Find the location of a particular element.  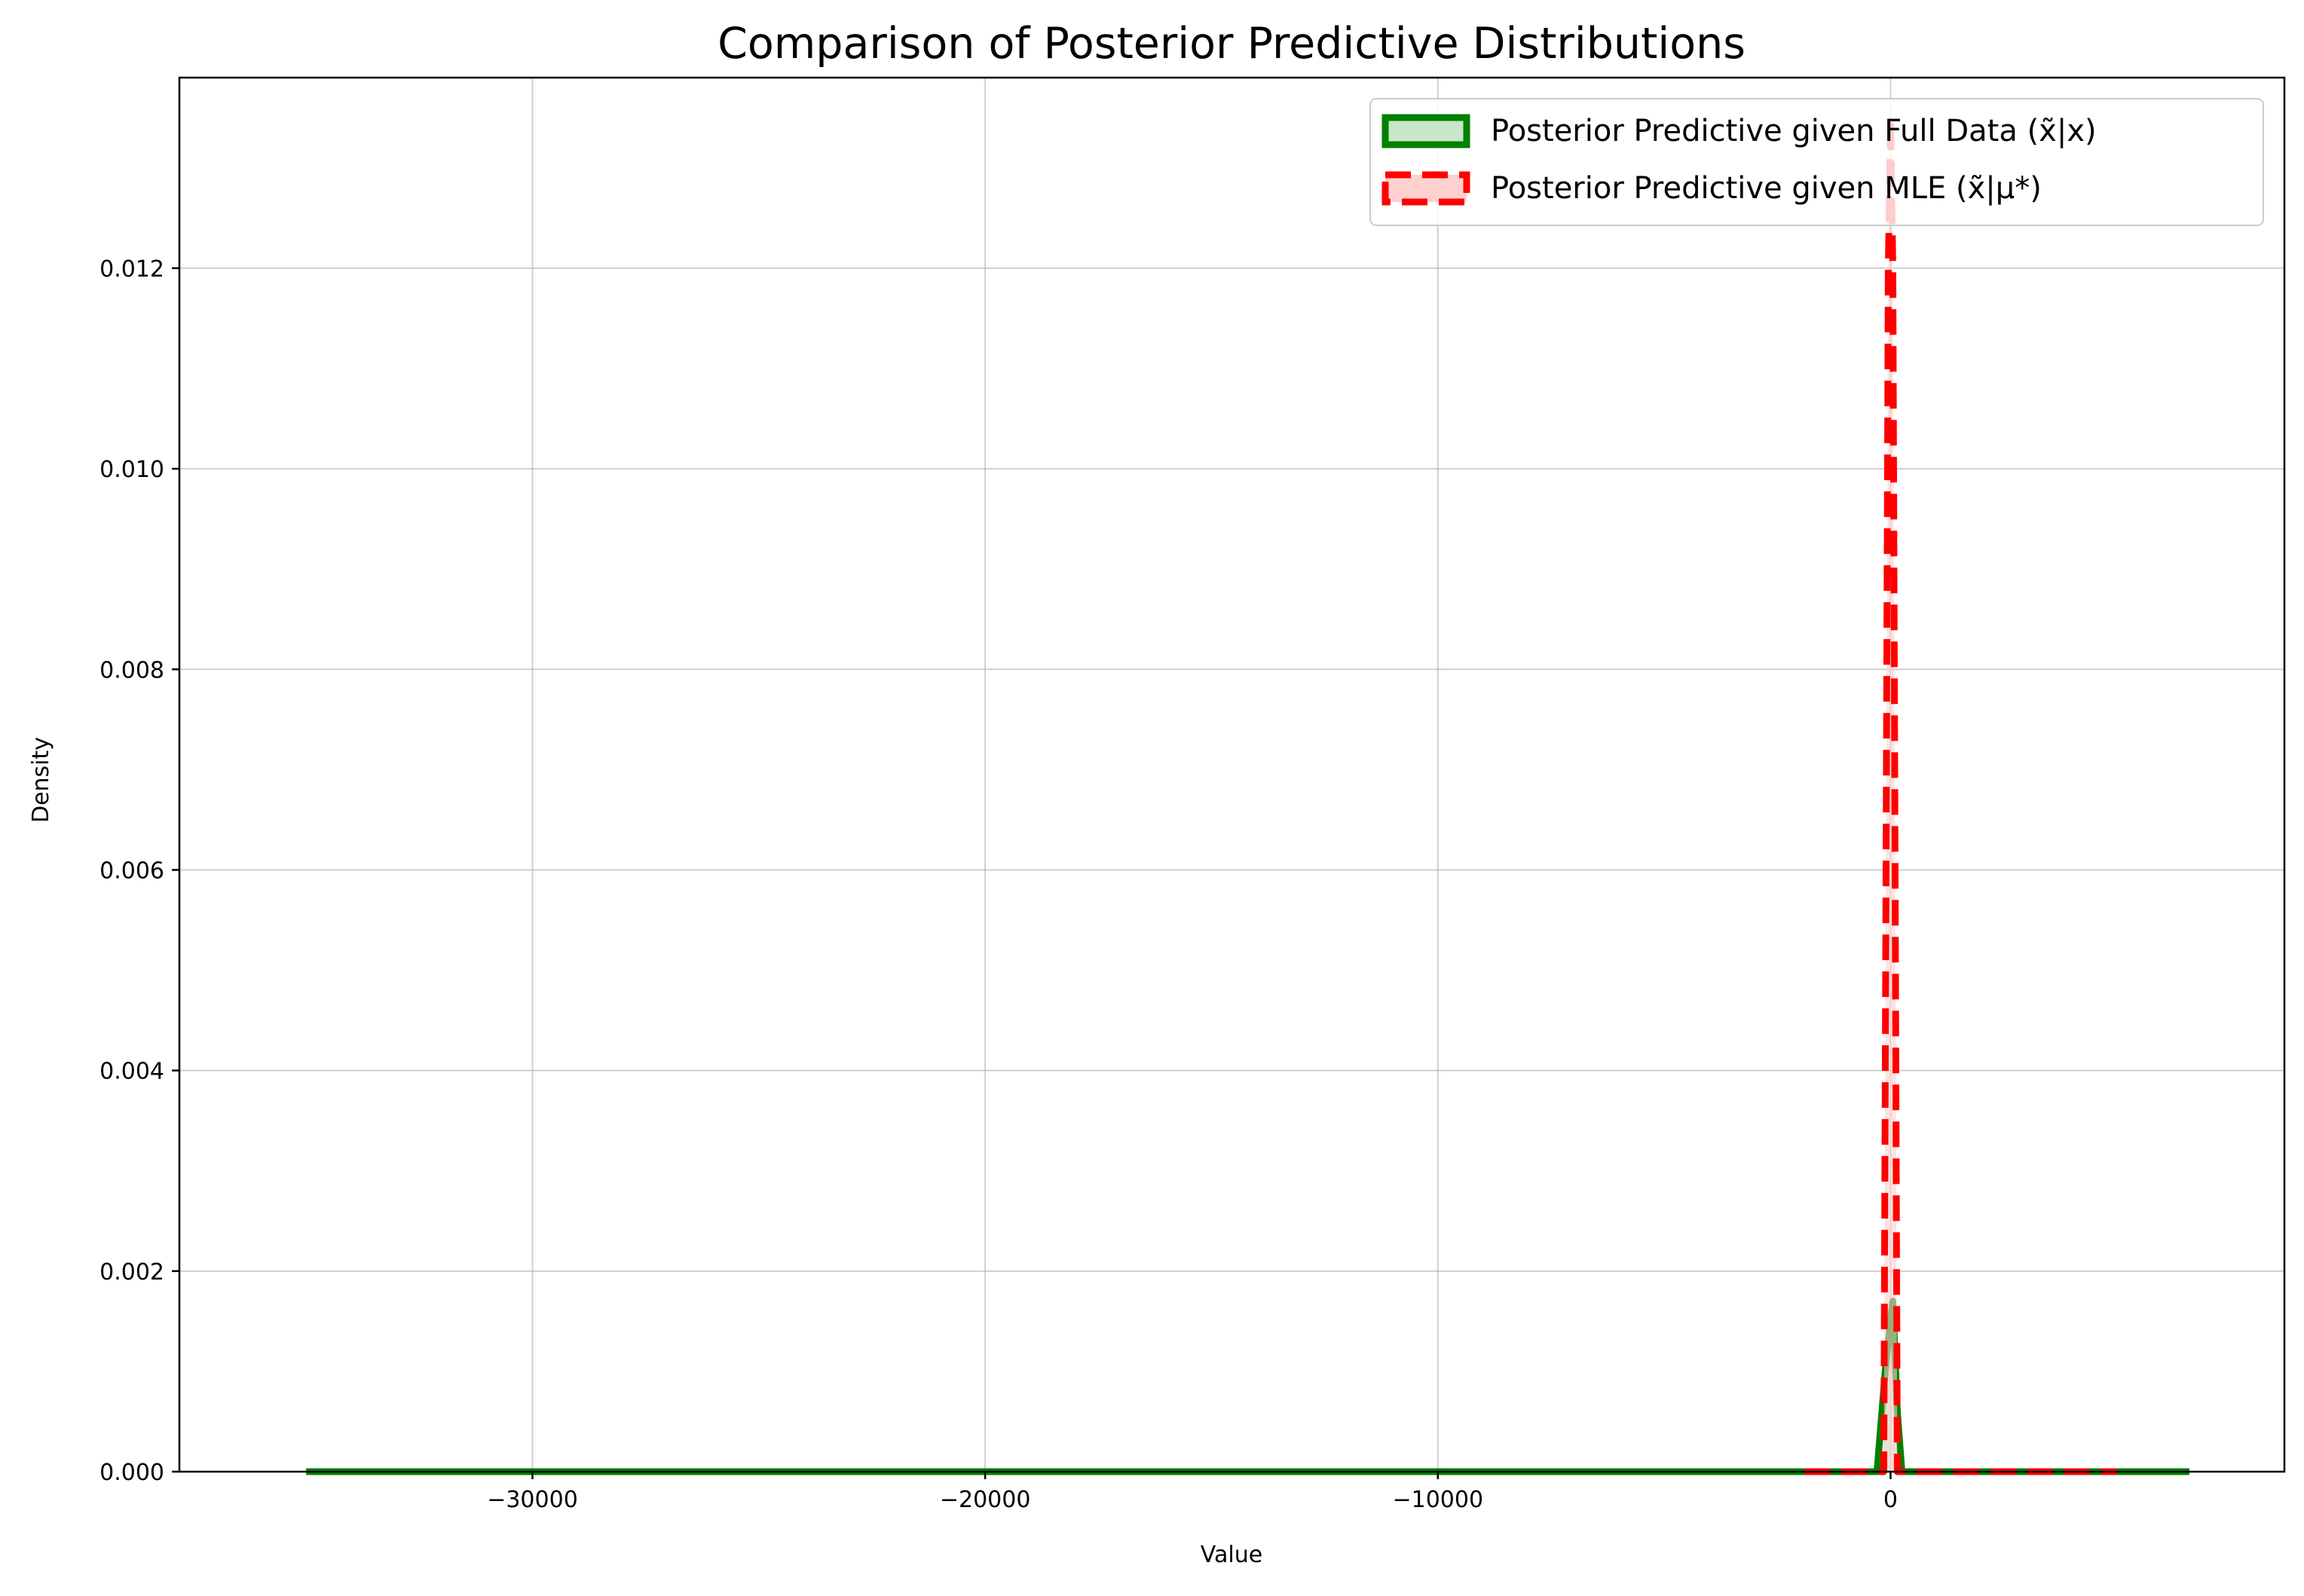

y-tick-label: 0.010 is located at coordinates (132, 470).